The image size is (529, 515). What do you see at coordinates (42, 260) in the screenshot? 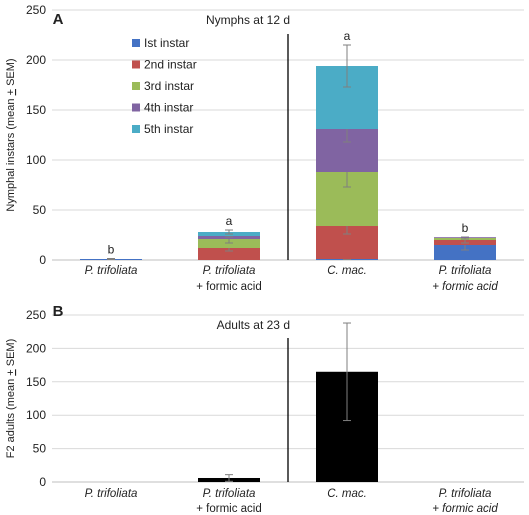
I see `panel-a-y-tick-label: 0` at bounding box center [42, 260].